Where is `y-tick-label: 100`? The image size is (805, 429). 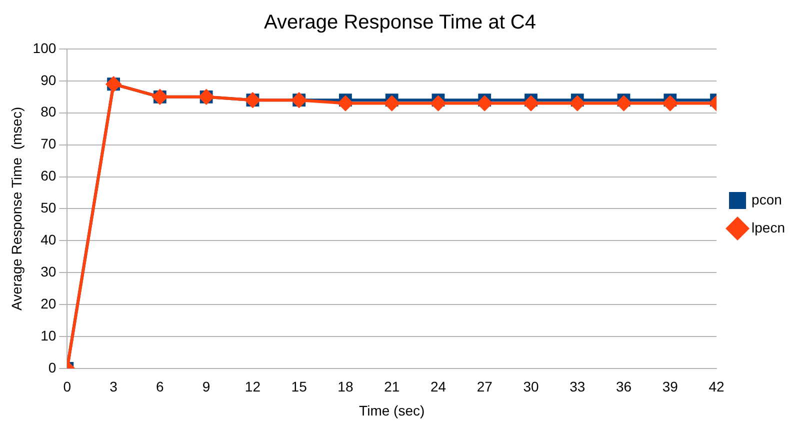 y-tick-label: 100 is located at coordinates (44, 48).